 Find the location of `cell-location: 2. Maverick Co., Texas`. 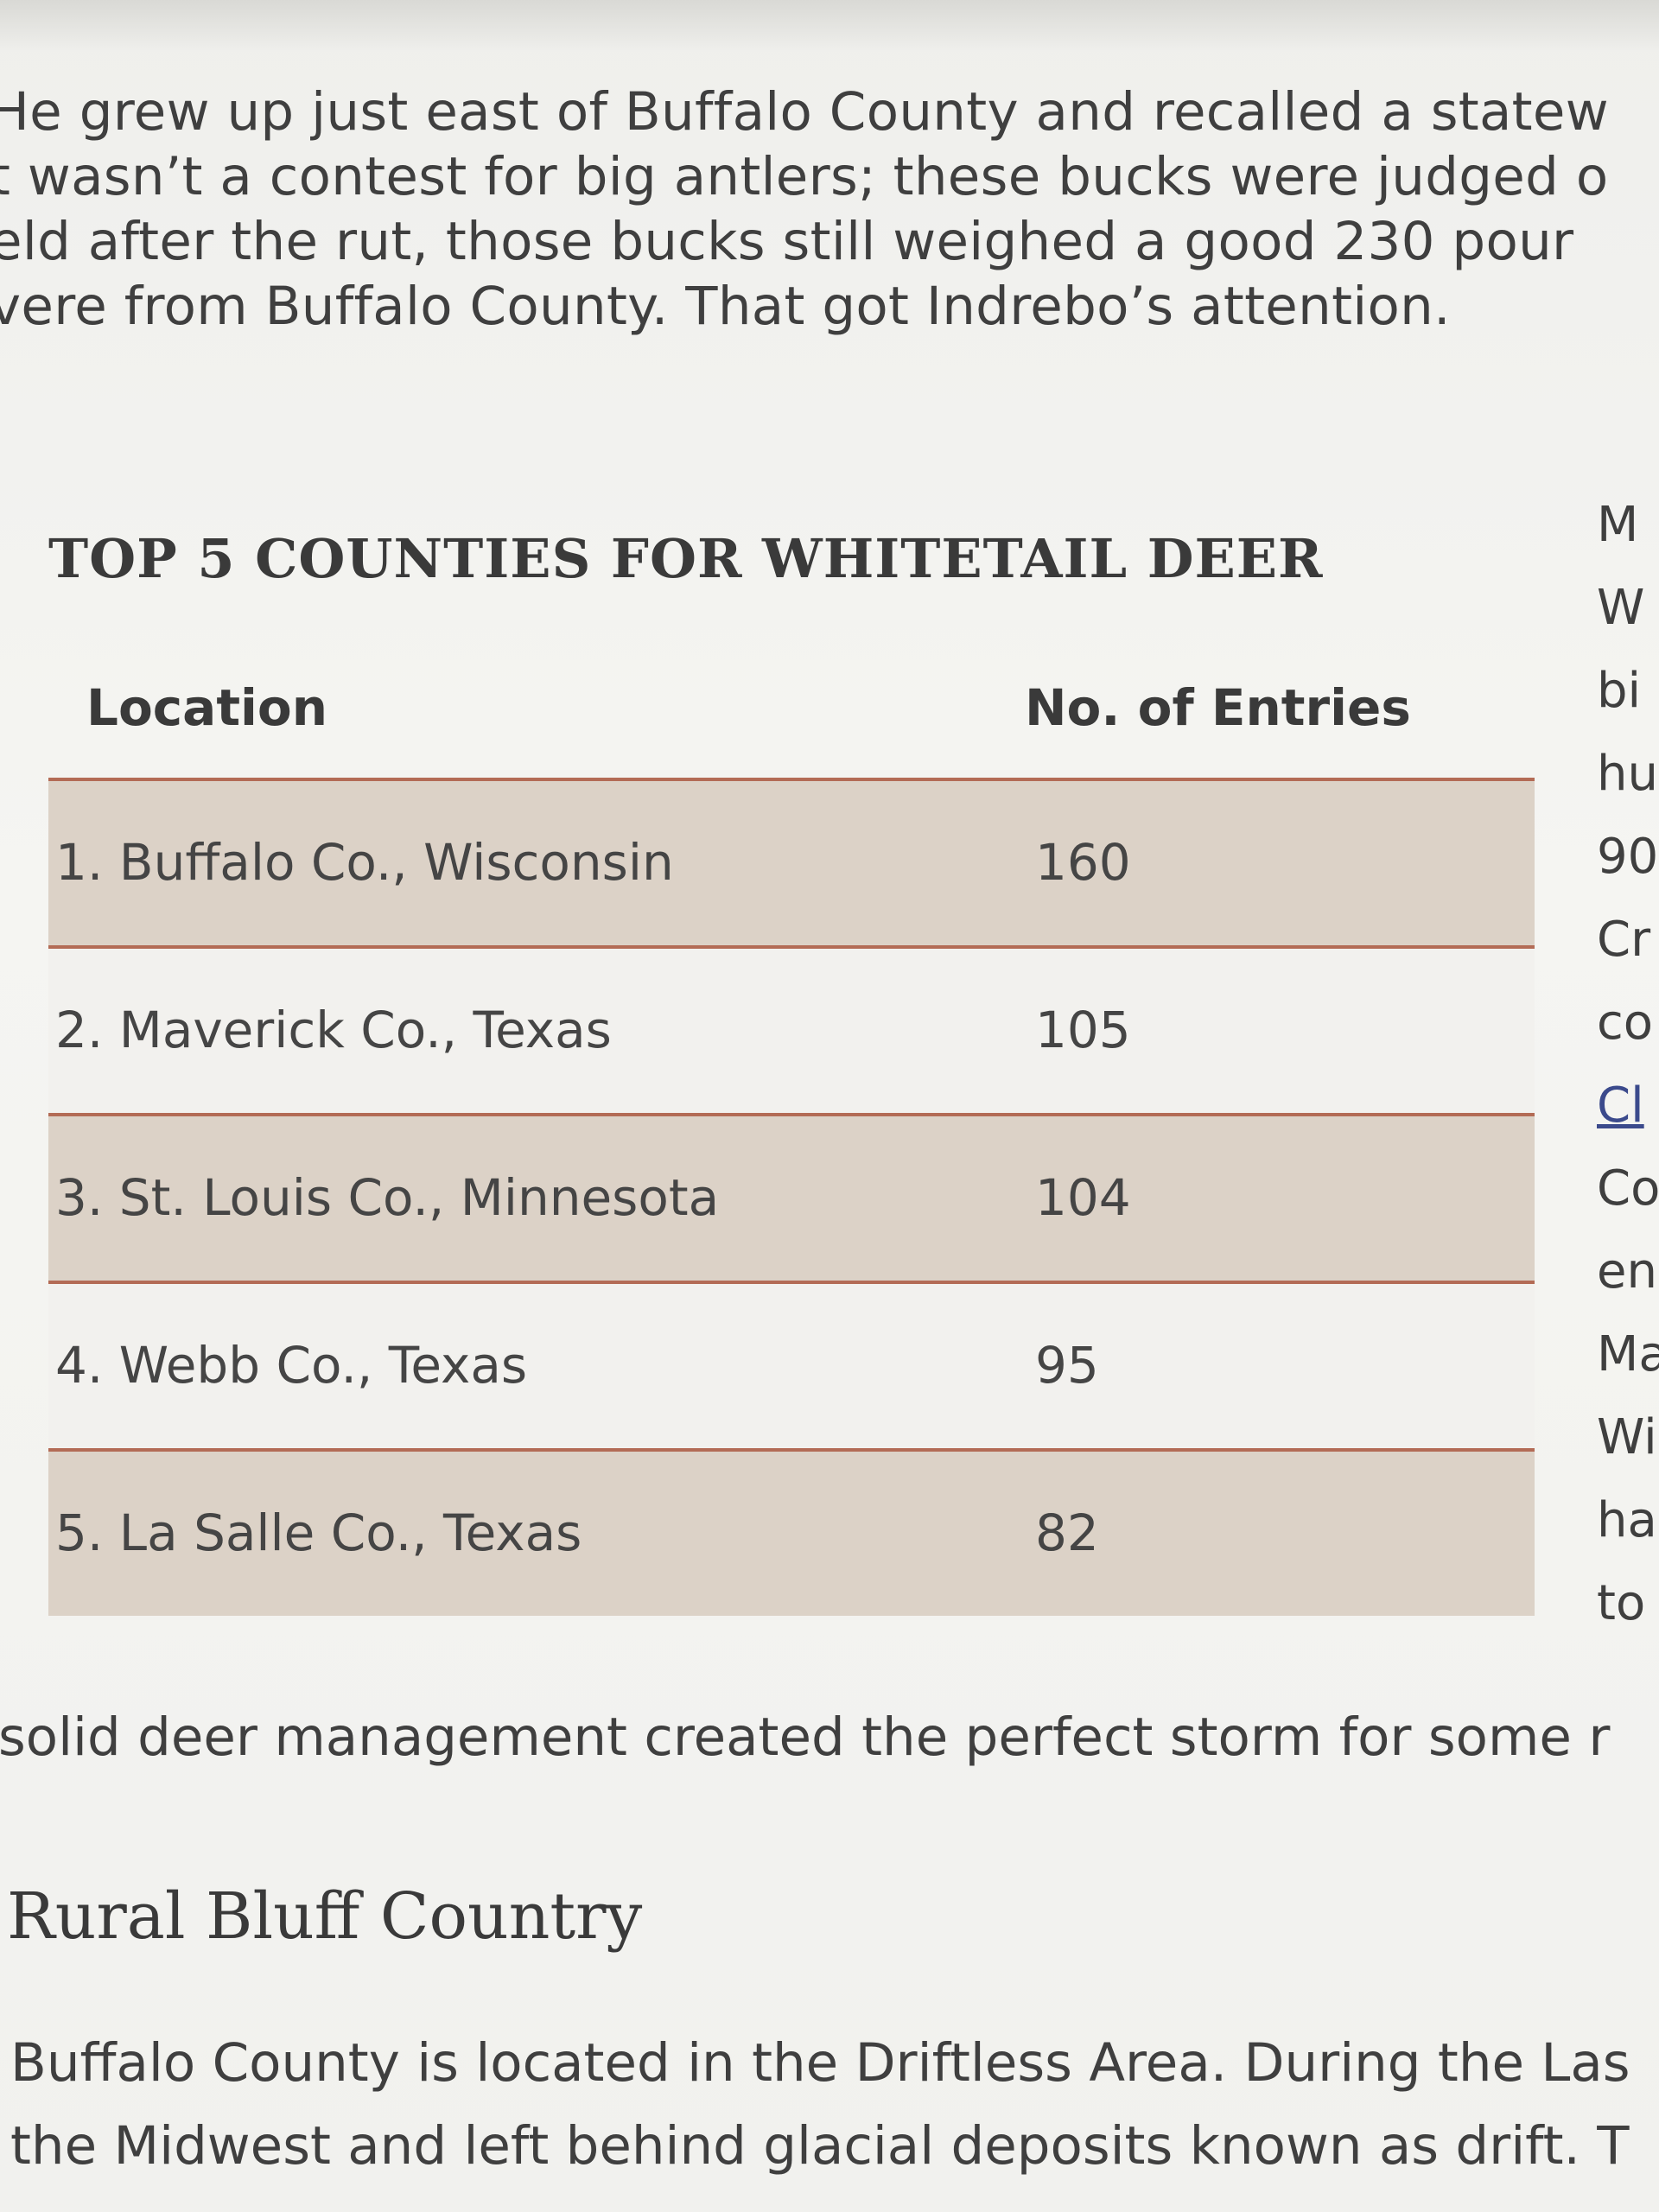

cell-location: 2. Maverick Co., Texas is located at coordinates (333, 1030).